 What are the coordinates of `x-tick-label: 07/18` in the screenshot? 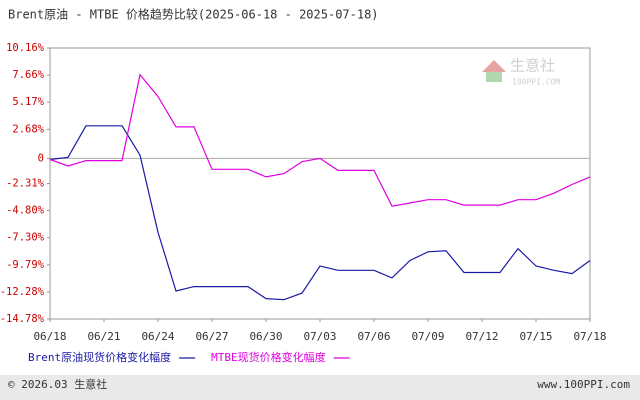 It's located at (589, 336).